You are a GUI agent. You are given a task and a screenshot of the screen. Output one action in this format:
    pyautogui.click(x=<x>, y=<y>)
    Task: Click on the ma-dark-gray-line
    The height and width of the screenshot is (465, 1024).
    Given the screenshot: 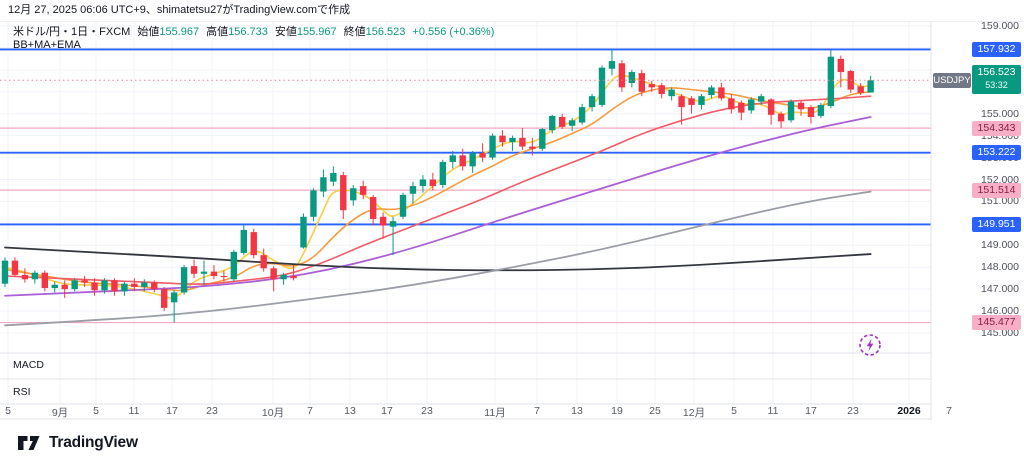 What is the action you would take?
    pyautogui.click(x=438, y=259)
    